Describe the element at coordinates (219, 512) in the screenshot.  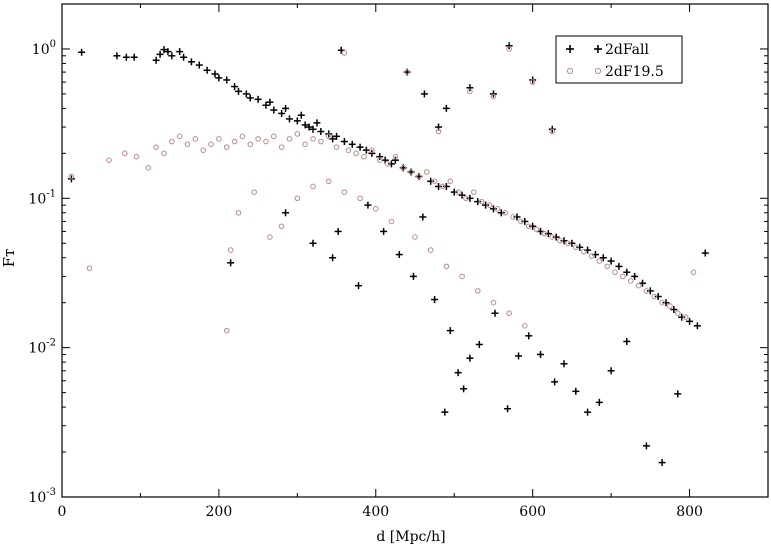
I see `x-tick-label: 200` at that location.